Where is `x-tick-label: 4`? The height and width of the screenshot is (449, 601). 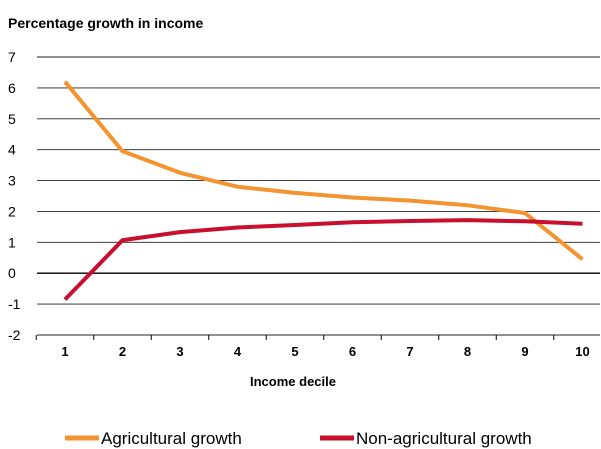 x-tick-label: 4 is located at coordinates (238, 351).